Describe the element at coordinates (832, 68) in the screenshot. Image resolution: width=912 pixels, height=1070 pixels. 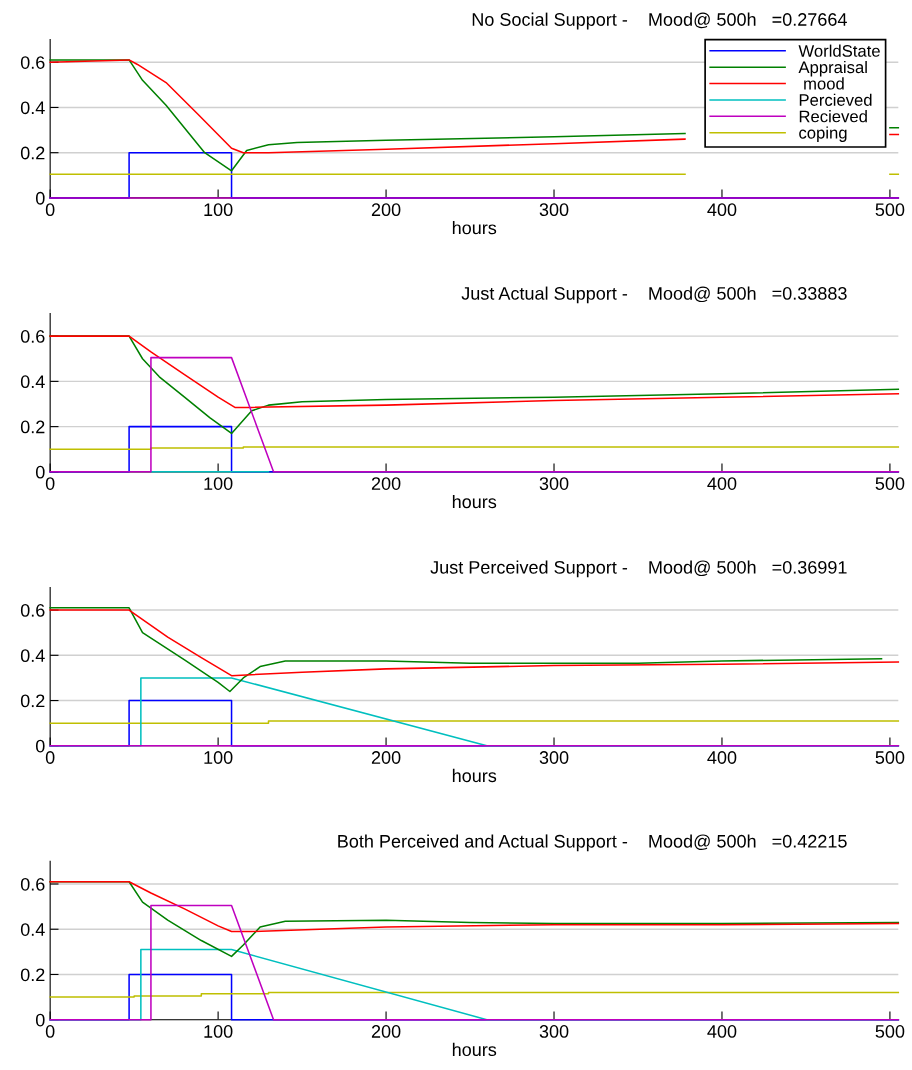
I see `legend-label: Appraisal` at that location.